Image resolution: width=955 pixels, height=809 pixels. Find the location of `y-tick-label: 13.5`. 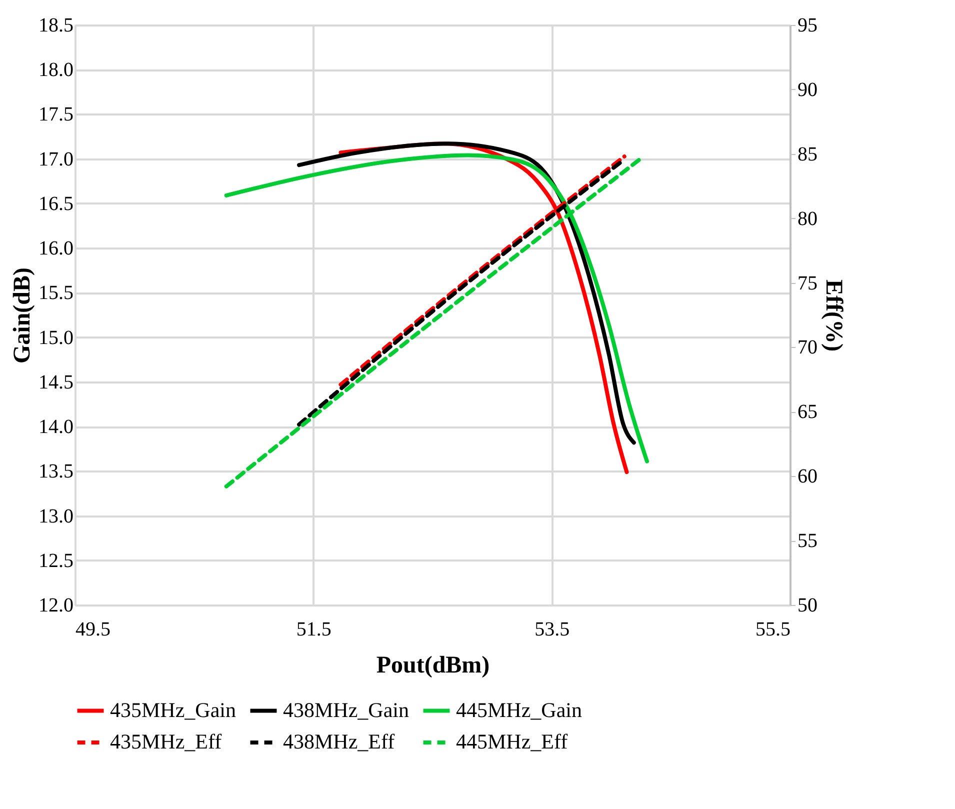

y-tick-label: 13.5 is located at coordinates (56, 471).